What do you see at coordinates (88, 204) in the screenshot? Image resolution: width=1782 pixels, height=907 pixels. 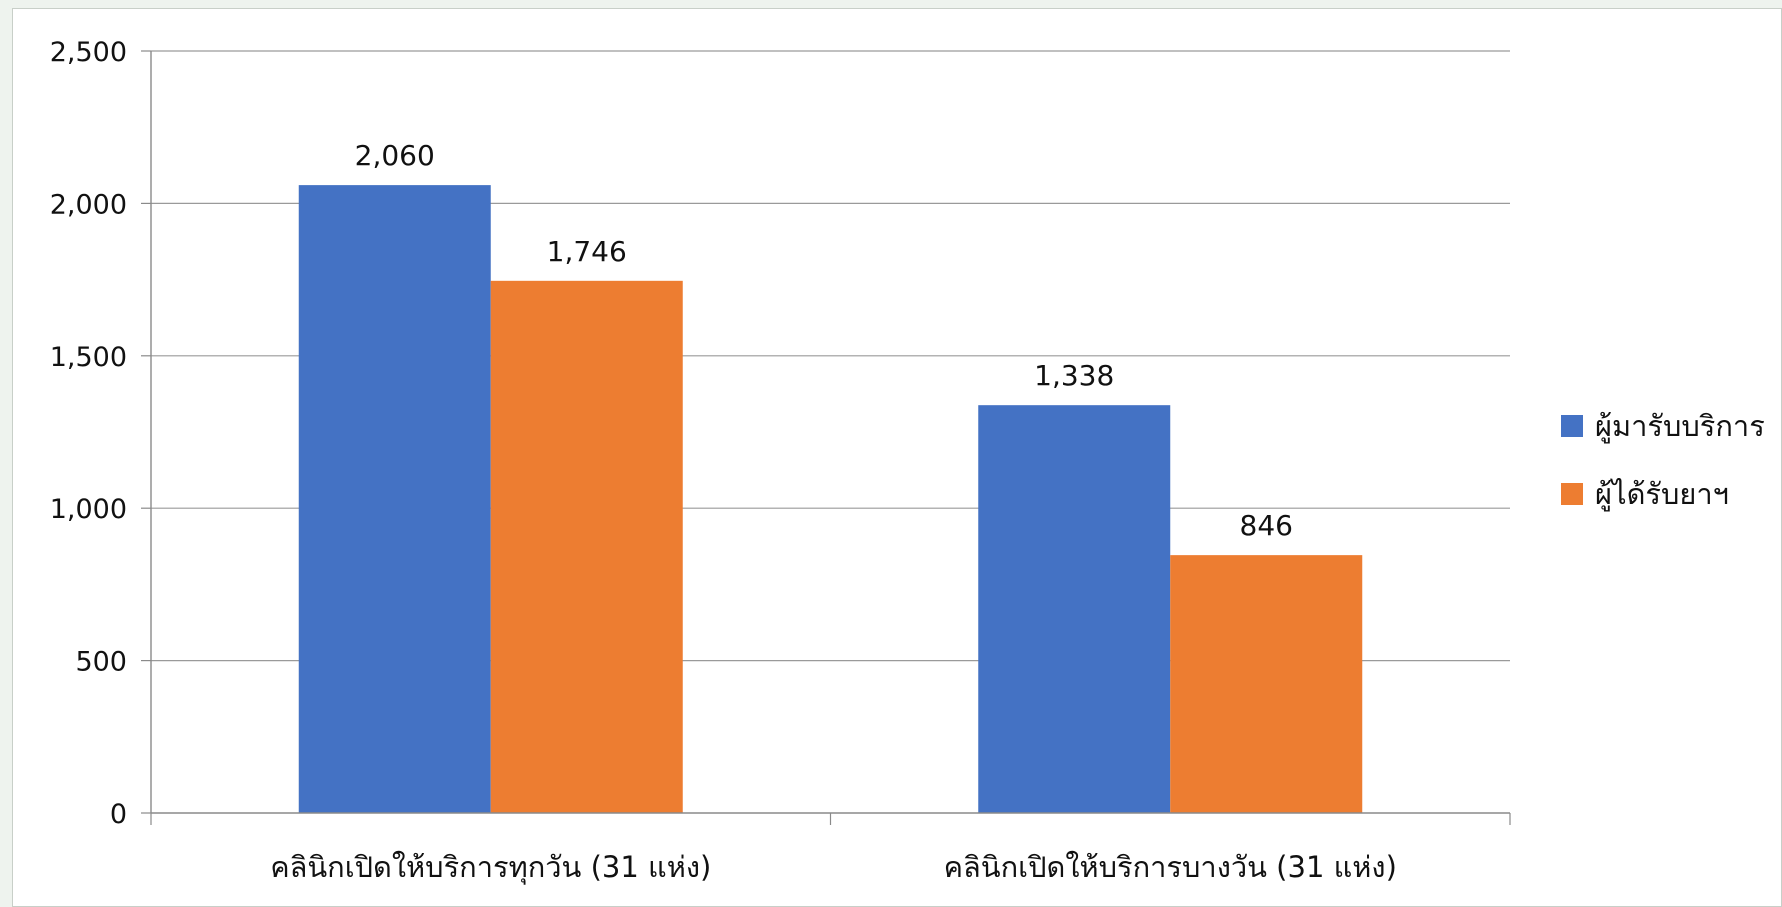 I see `y-tick-label: 2,000` at bounding box center [88, 204].